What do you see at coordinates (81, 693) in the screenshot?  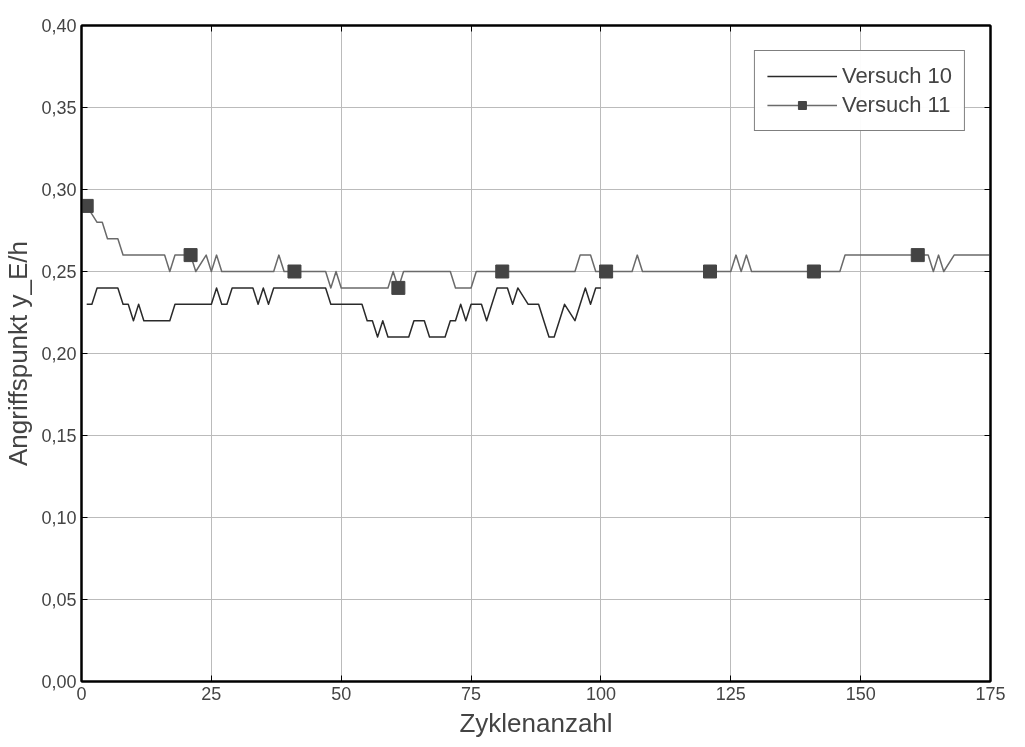 I see `x-tick-label: 0` at bounding box center [81, 693].